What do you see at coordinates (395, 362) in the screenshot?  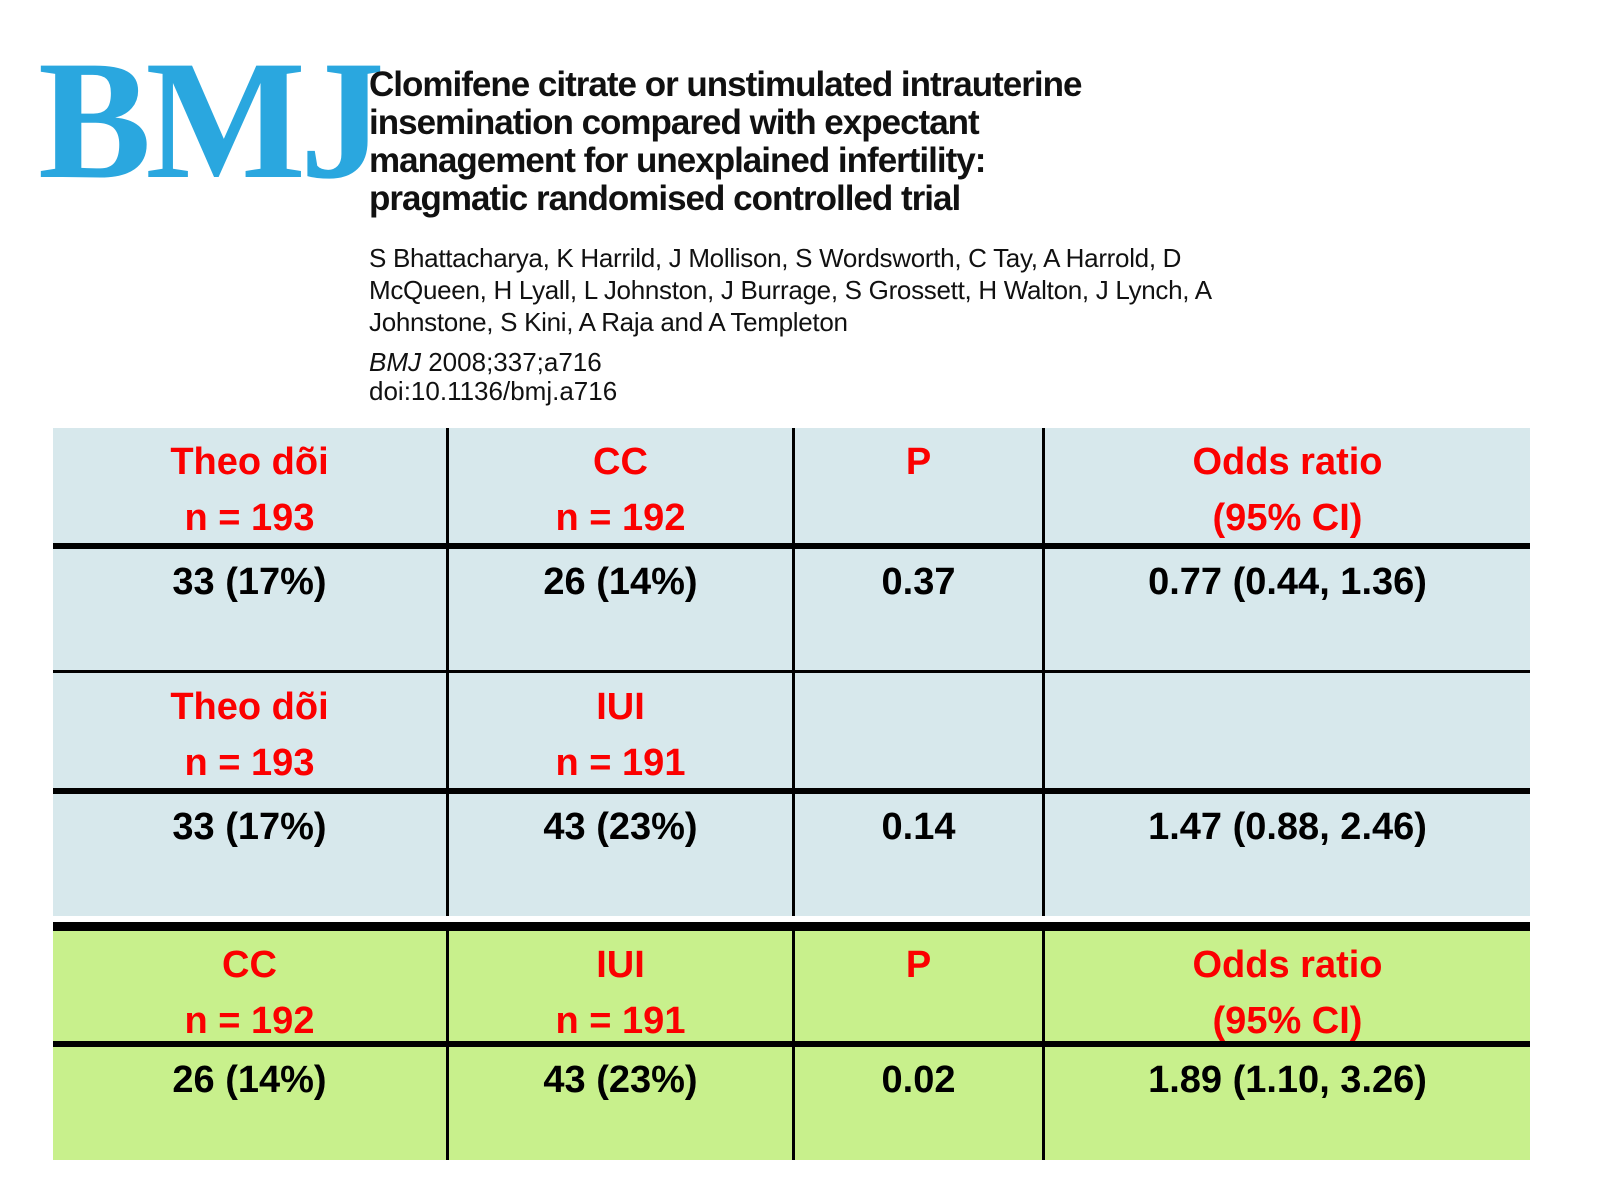 I see `journal-name: BMJ` at bounding box center [395, 362].